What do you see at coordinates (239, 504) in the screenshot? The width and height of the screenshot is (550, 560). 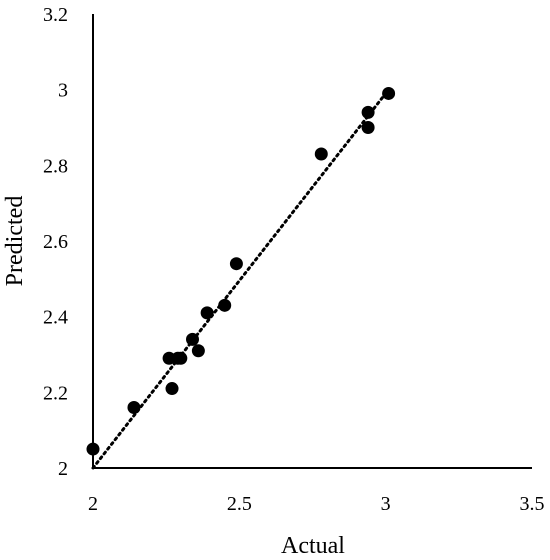 I see `x-tick-label: 2.5` at bounding box center [239, 504].